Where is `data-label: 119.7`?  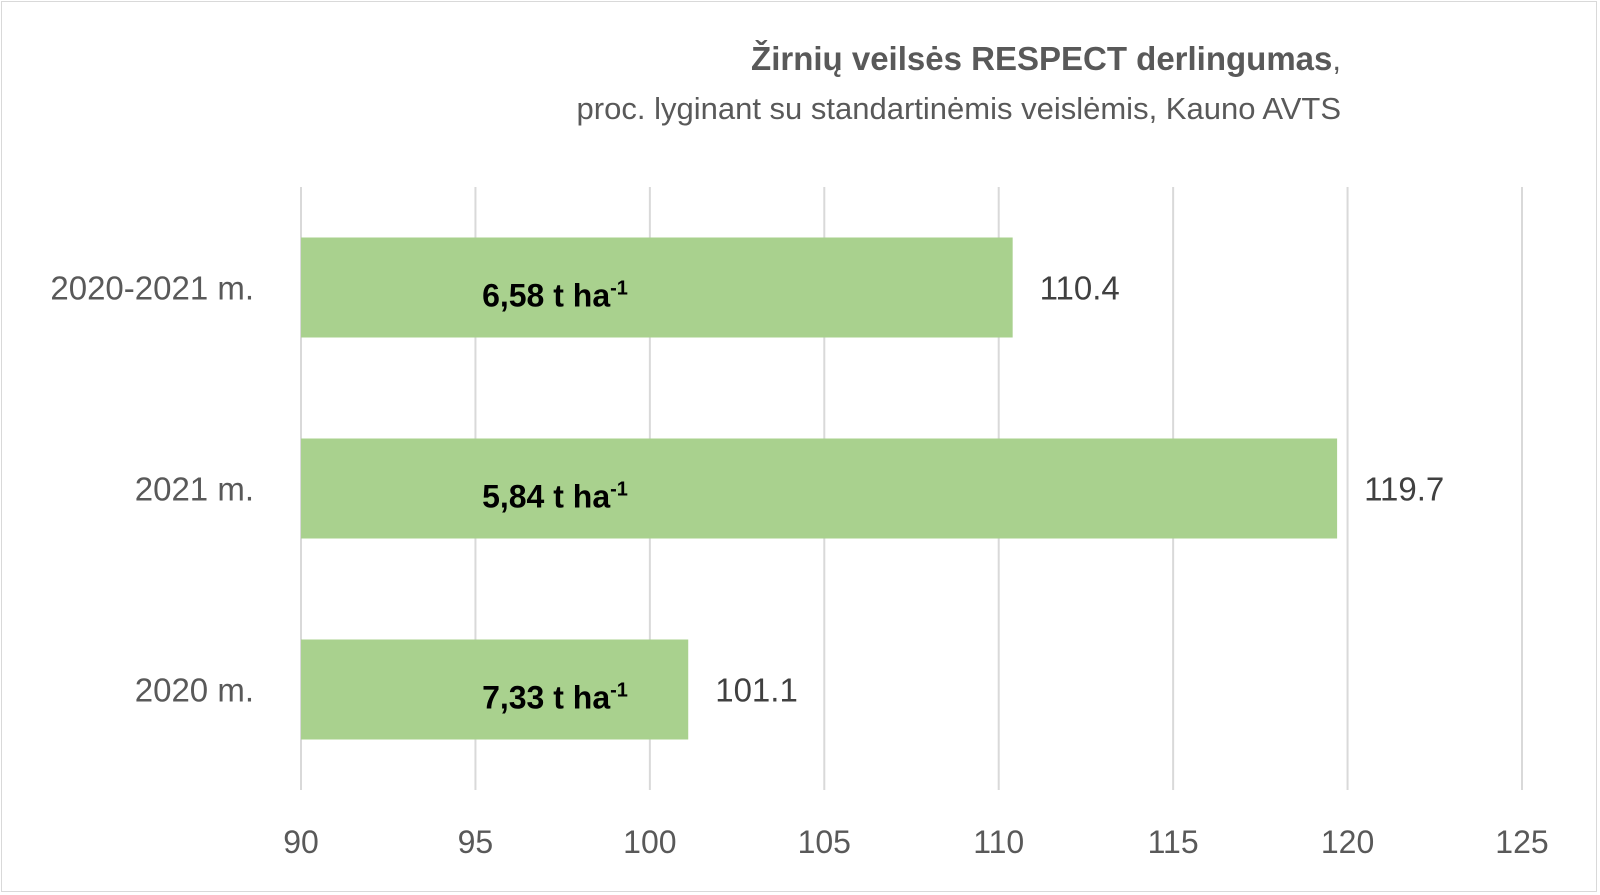
data-label: 119.7 is located at coordinates (1404, 489).